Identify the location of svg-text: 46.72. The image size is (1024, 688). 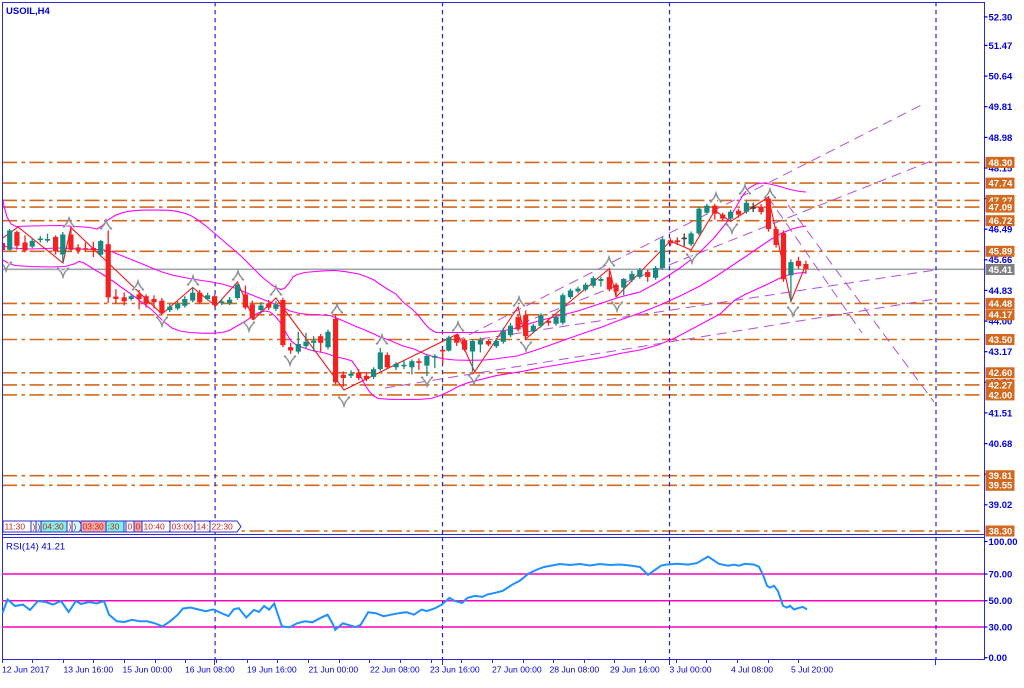
(1001, 221).